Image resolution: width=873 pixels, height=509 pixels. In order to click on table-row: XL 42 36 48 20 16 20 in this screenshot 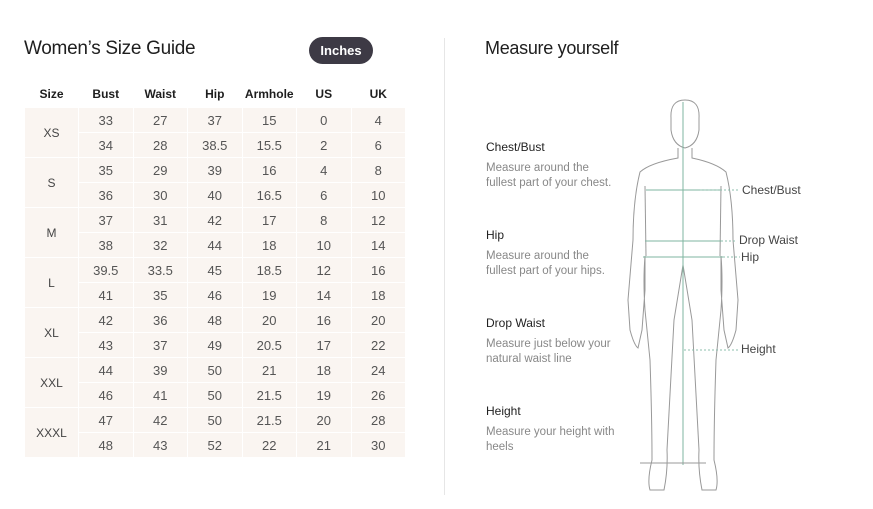, I will do `click(215, 332)`.